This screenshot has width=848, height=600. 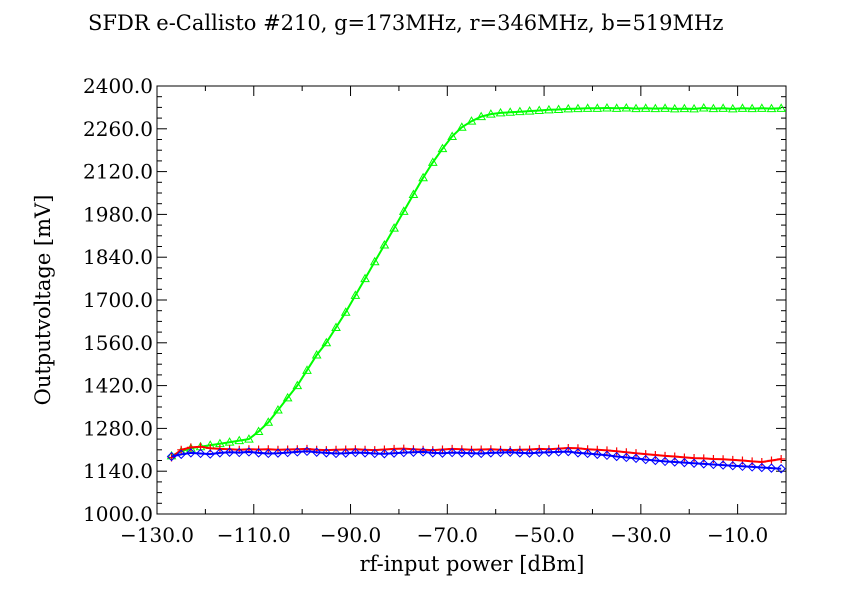 What do you see at coordinates (118, 386) in the screenshot?
I see `y-tick-label: 1420.0` at bounding box center [118, 386].